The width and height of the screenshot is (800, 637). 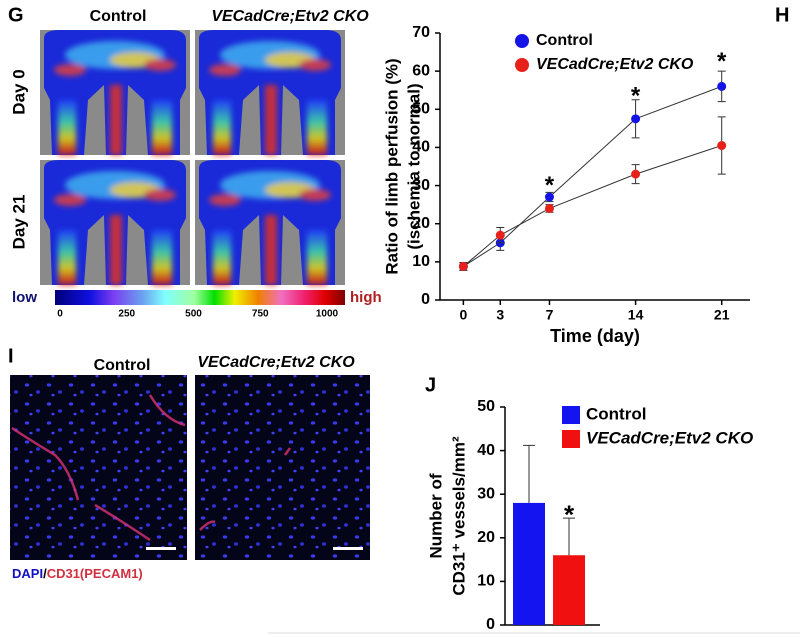 I want to click on stain-dapi: DAPI, so click(x=27, y=573).